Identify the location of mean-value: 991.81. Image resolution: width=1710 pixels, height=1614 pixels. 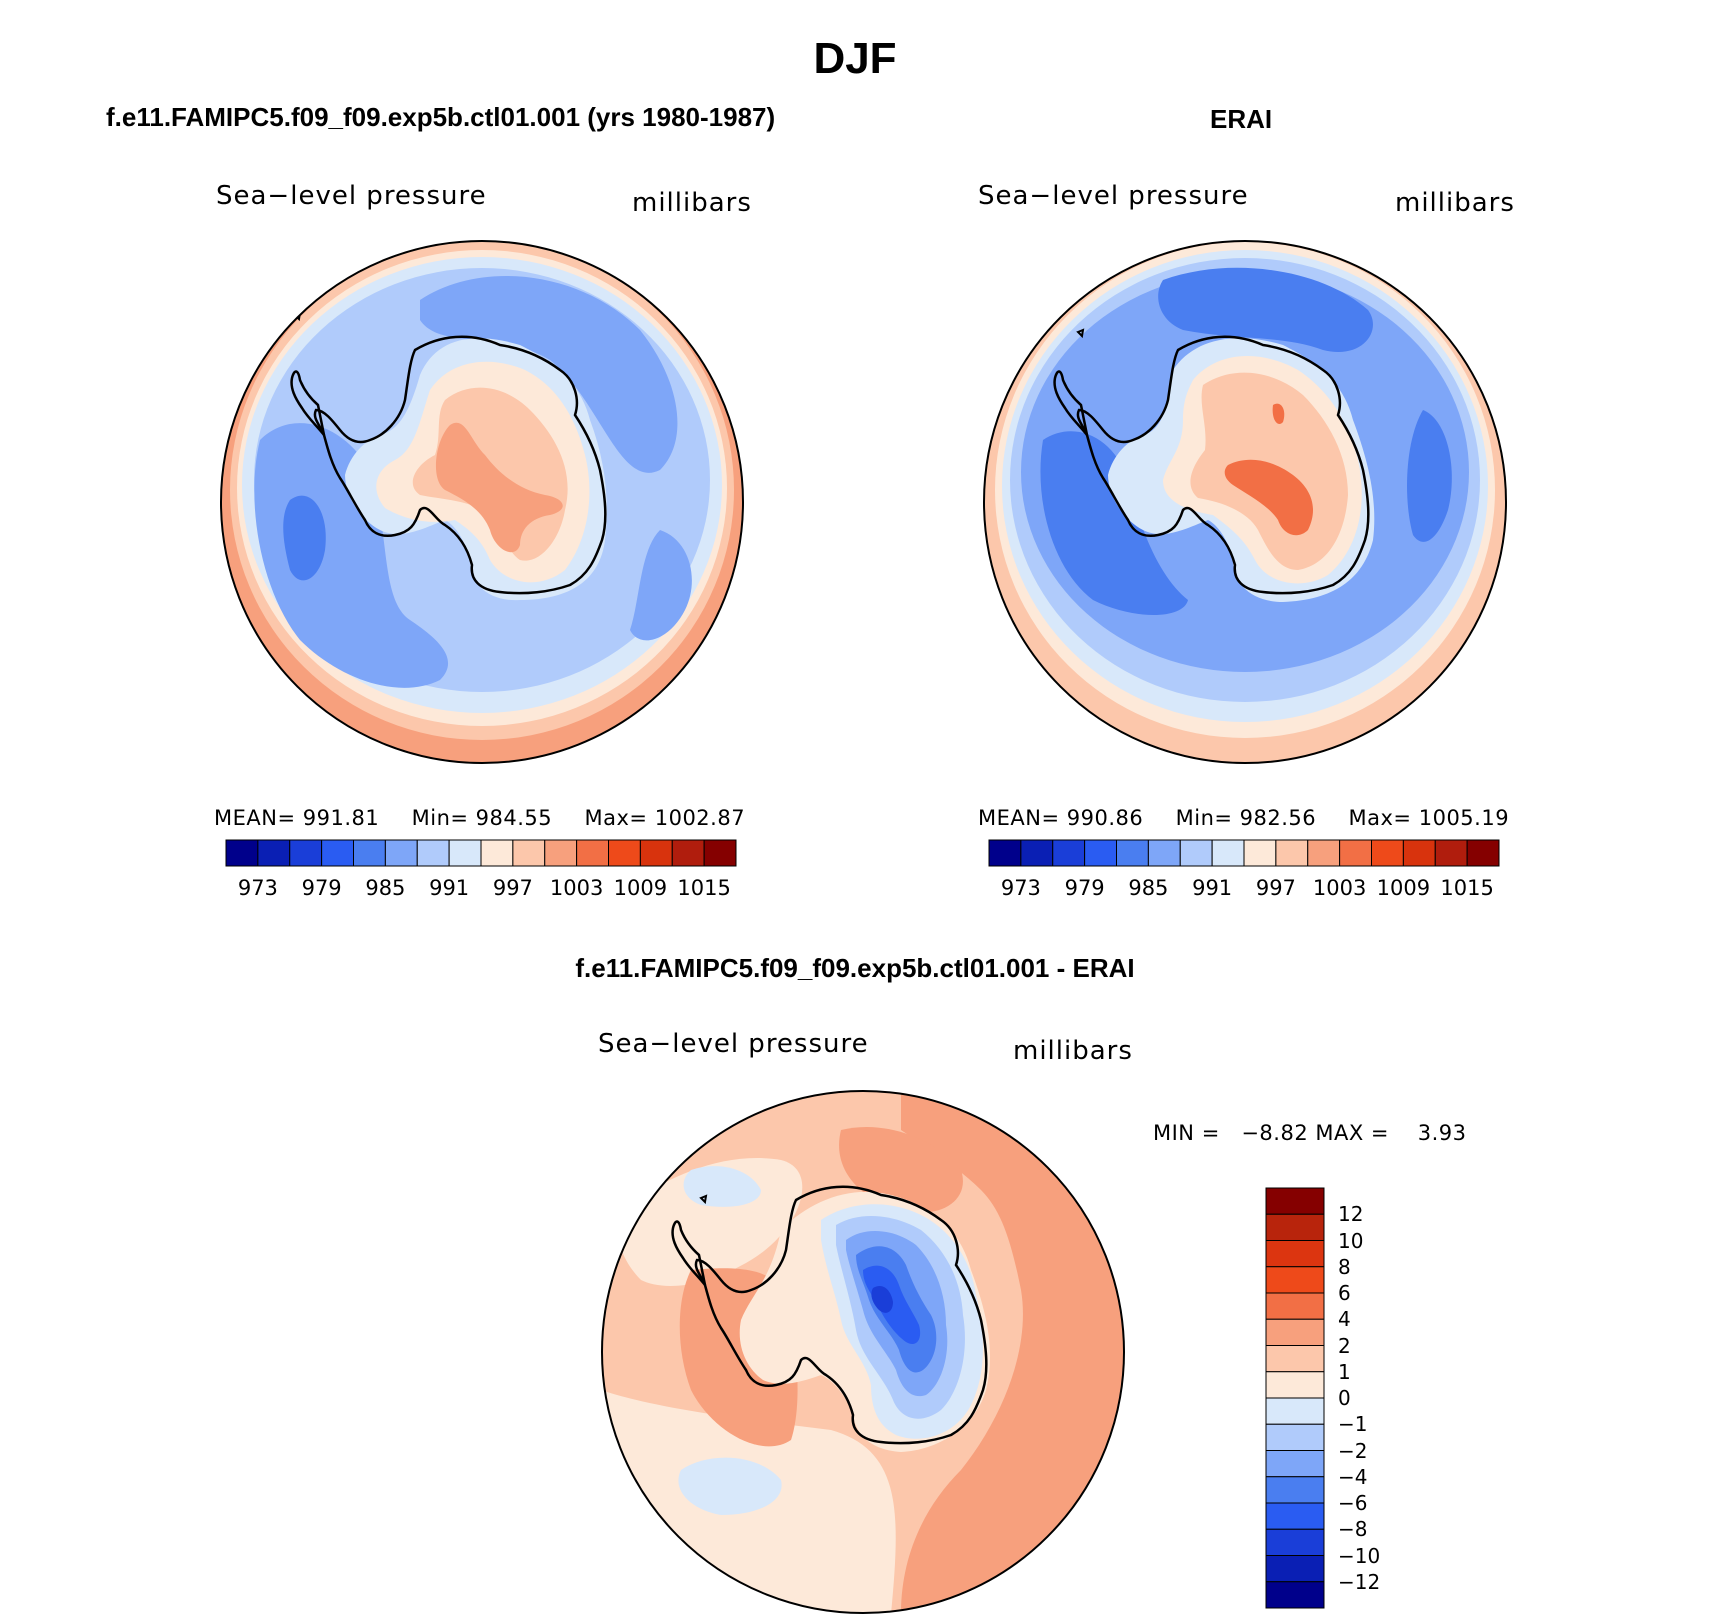
(341, 818).